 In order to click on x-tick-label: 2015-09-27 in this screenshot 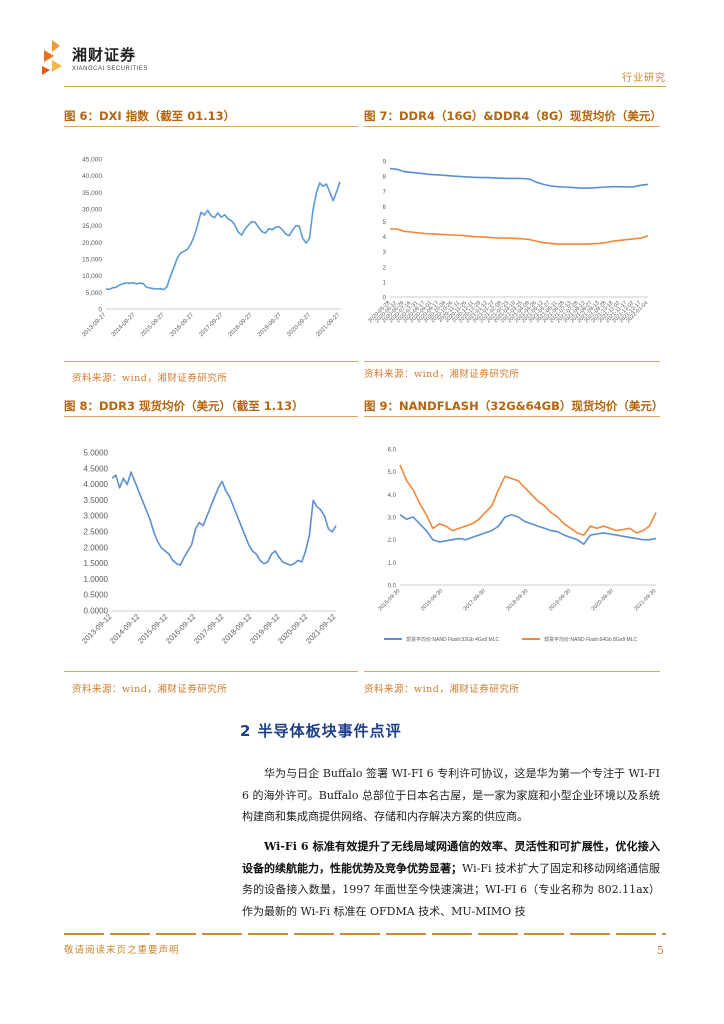, I will do `click(153, 325)`.